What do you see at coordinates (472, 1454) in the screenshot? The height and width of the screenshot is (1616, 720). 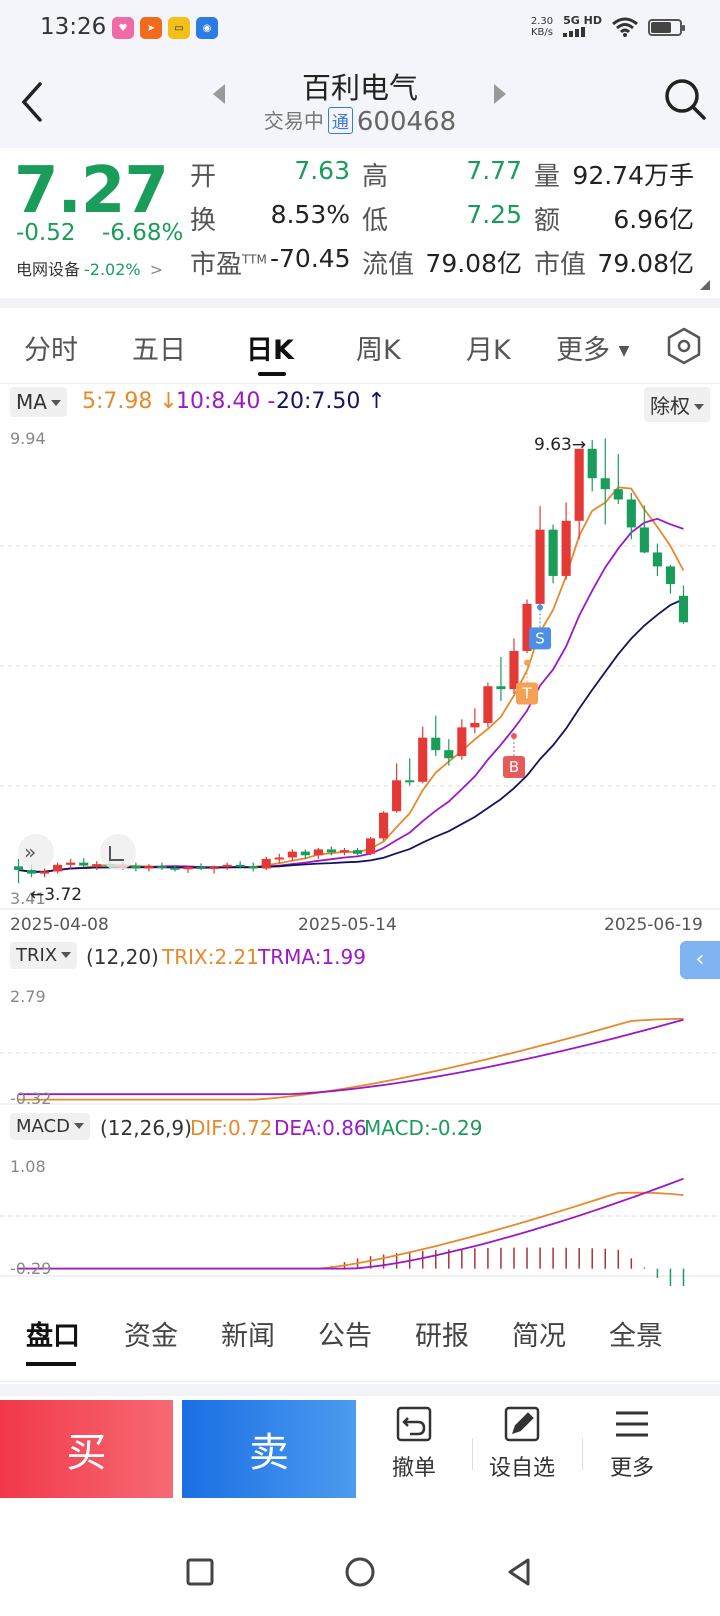 I see `separator` at bounding box center [472, 1454].